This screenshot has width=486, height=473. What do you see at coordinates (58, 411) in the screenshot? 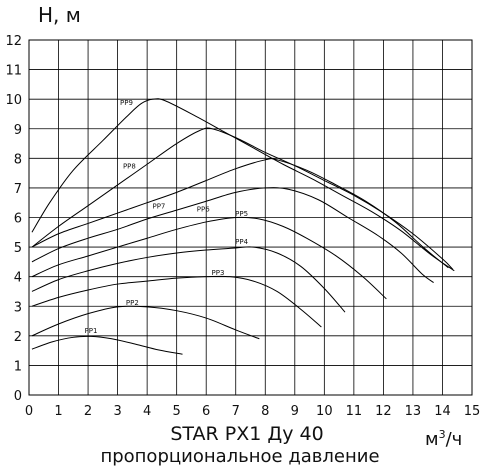
I see `x-tick-label: 1` at bounding box center [58, 411].